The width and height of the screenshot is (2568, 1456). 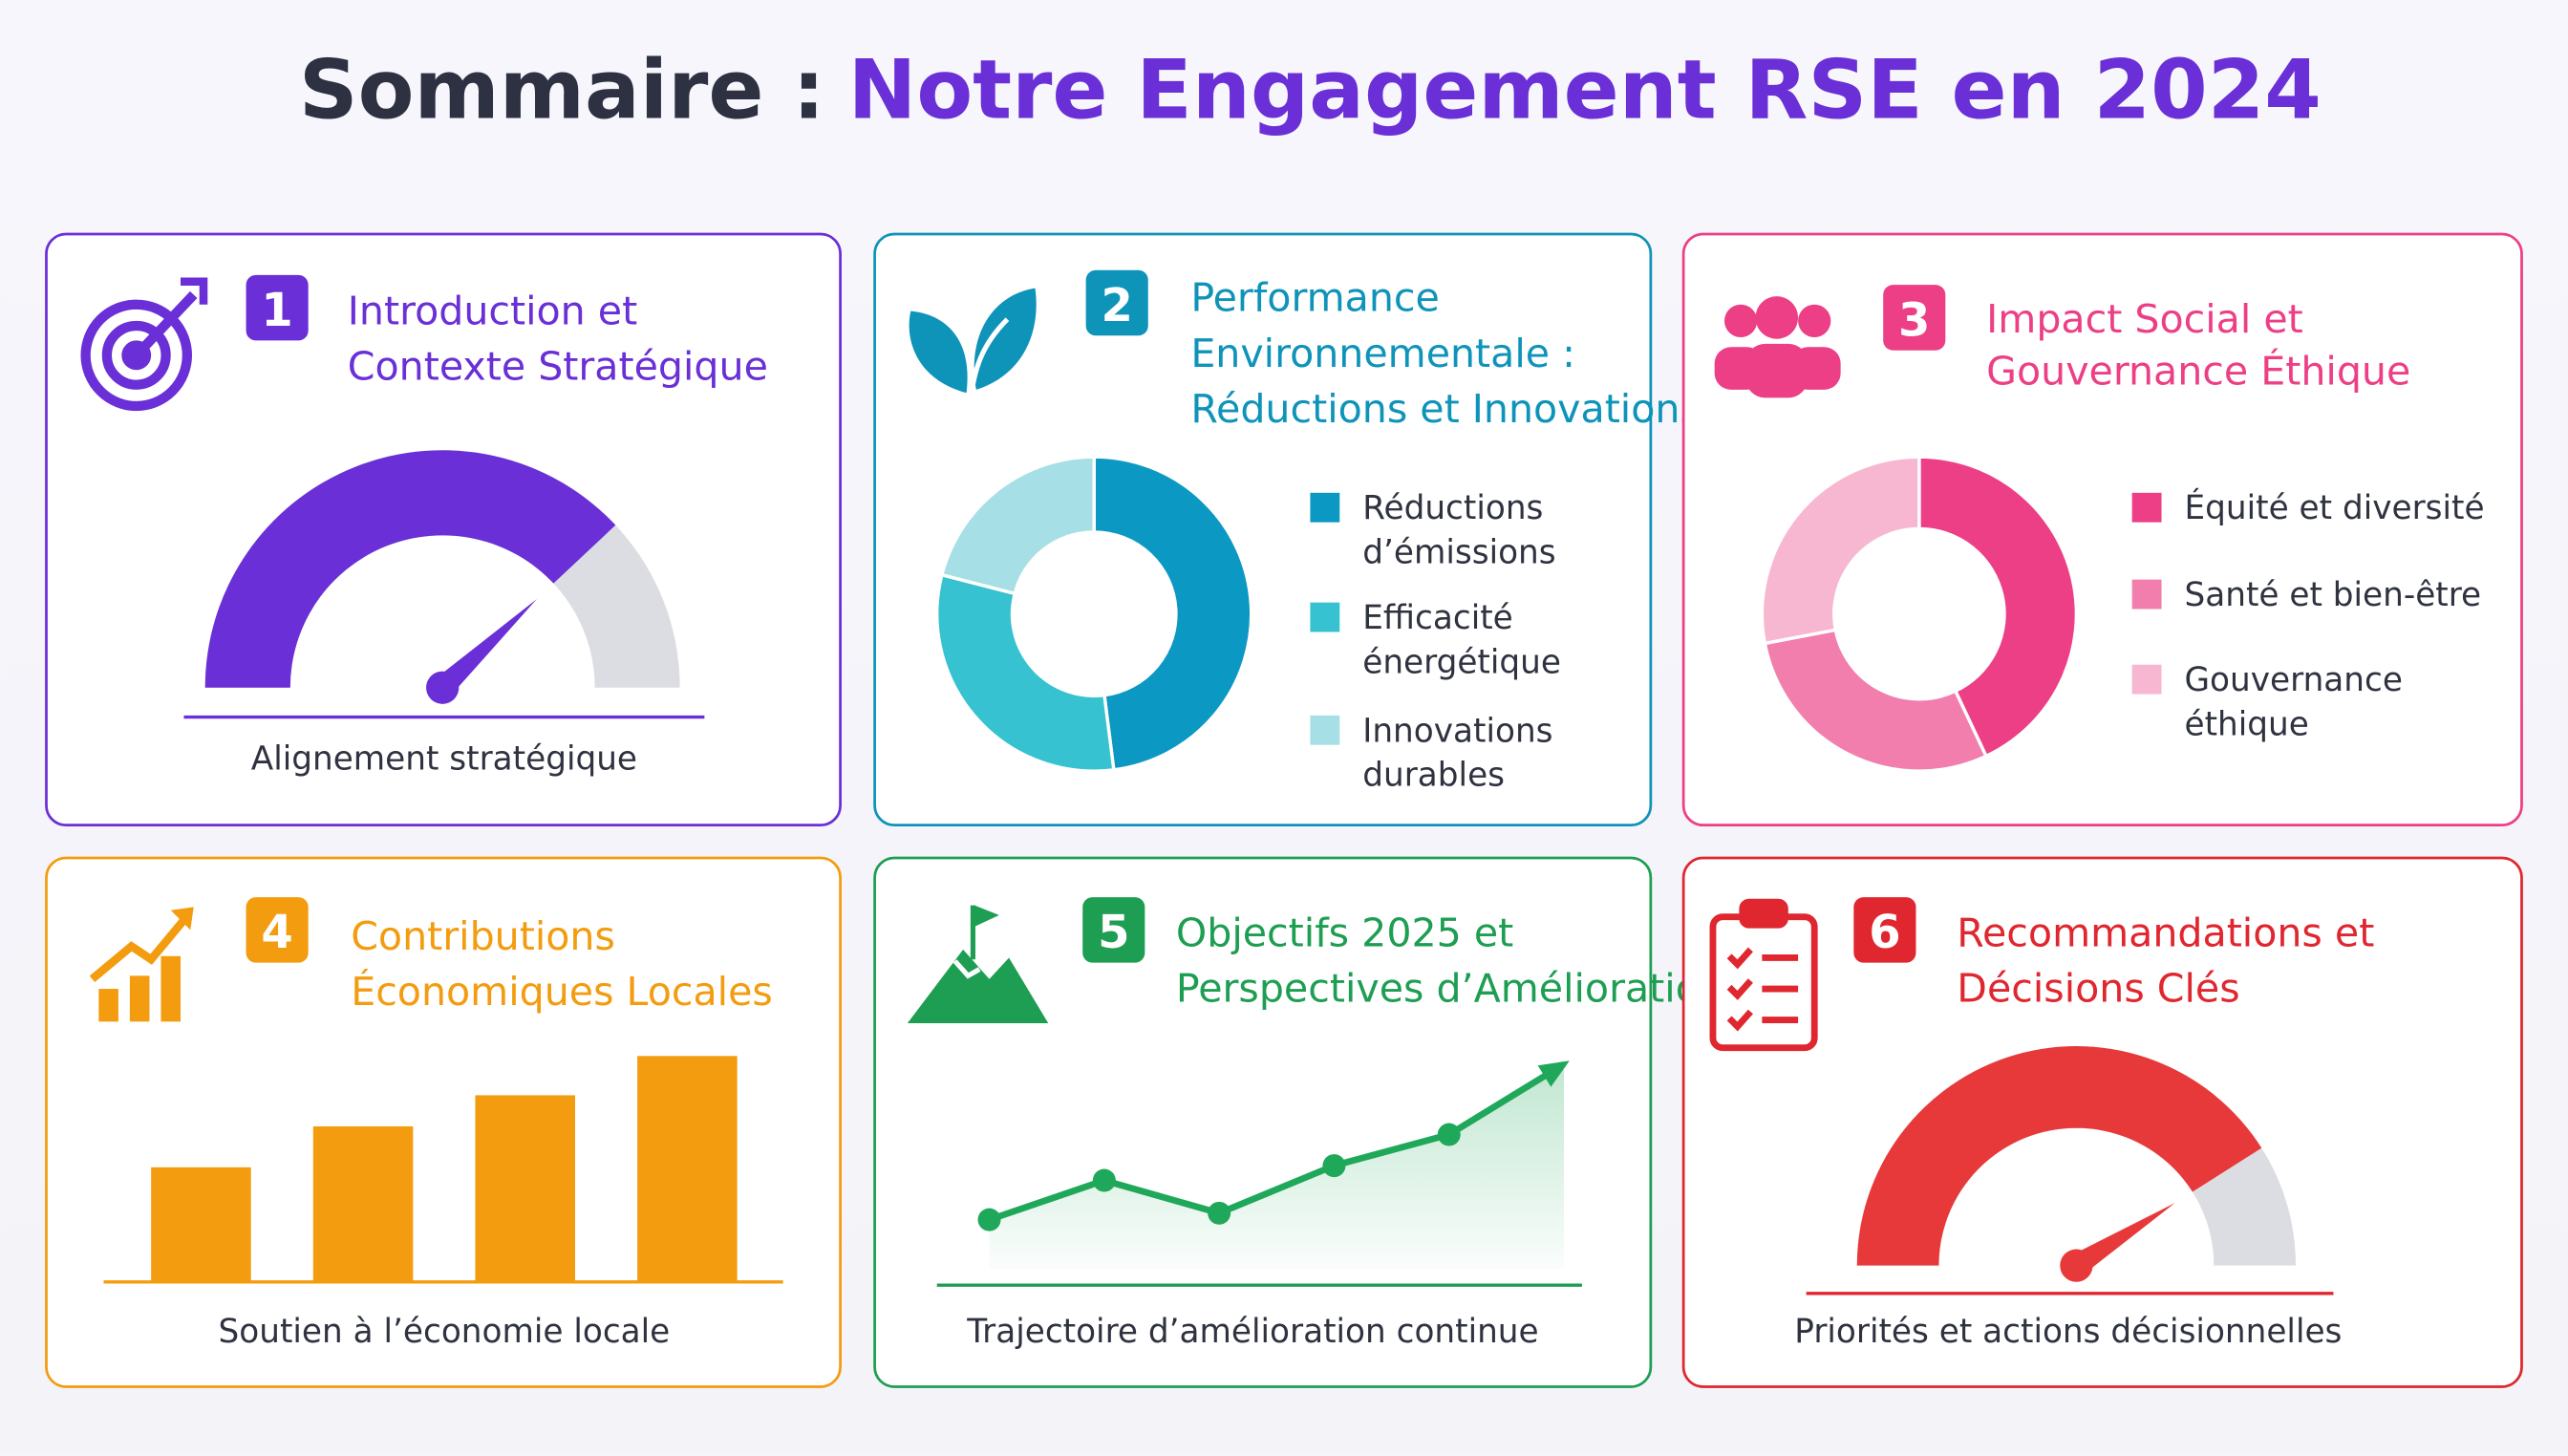 I want to click on legend-label: Efficacité, so click(x=1437, y=618).